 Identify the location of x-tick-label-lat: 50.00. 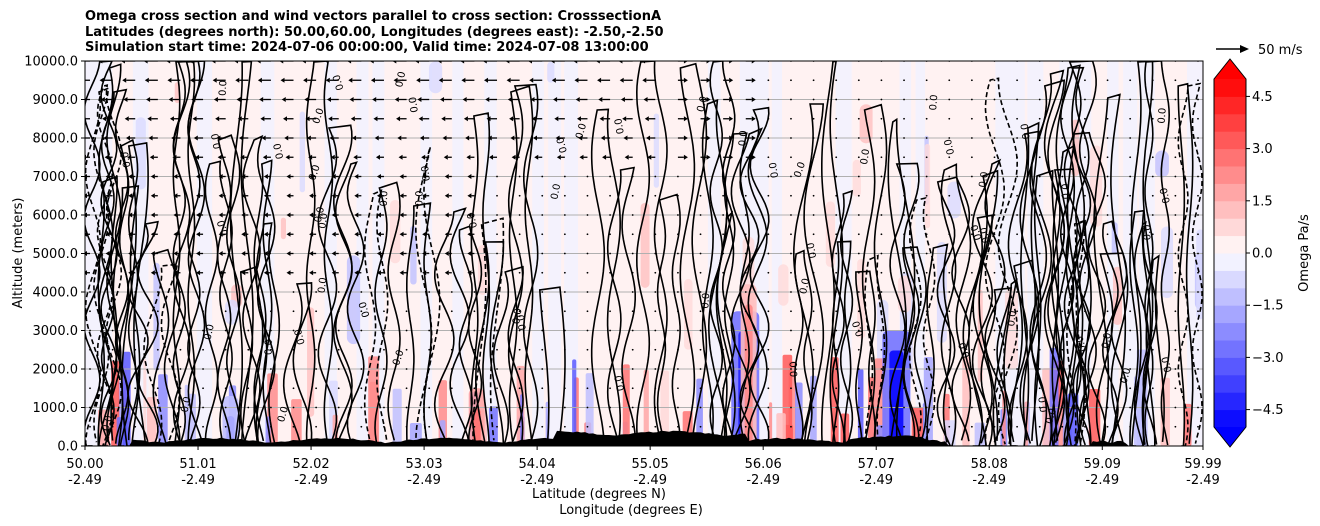
(84, 464).